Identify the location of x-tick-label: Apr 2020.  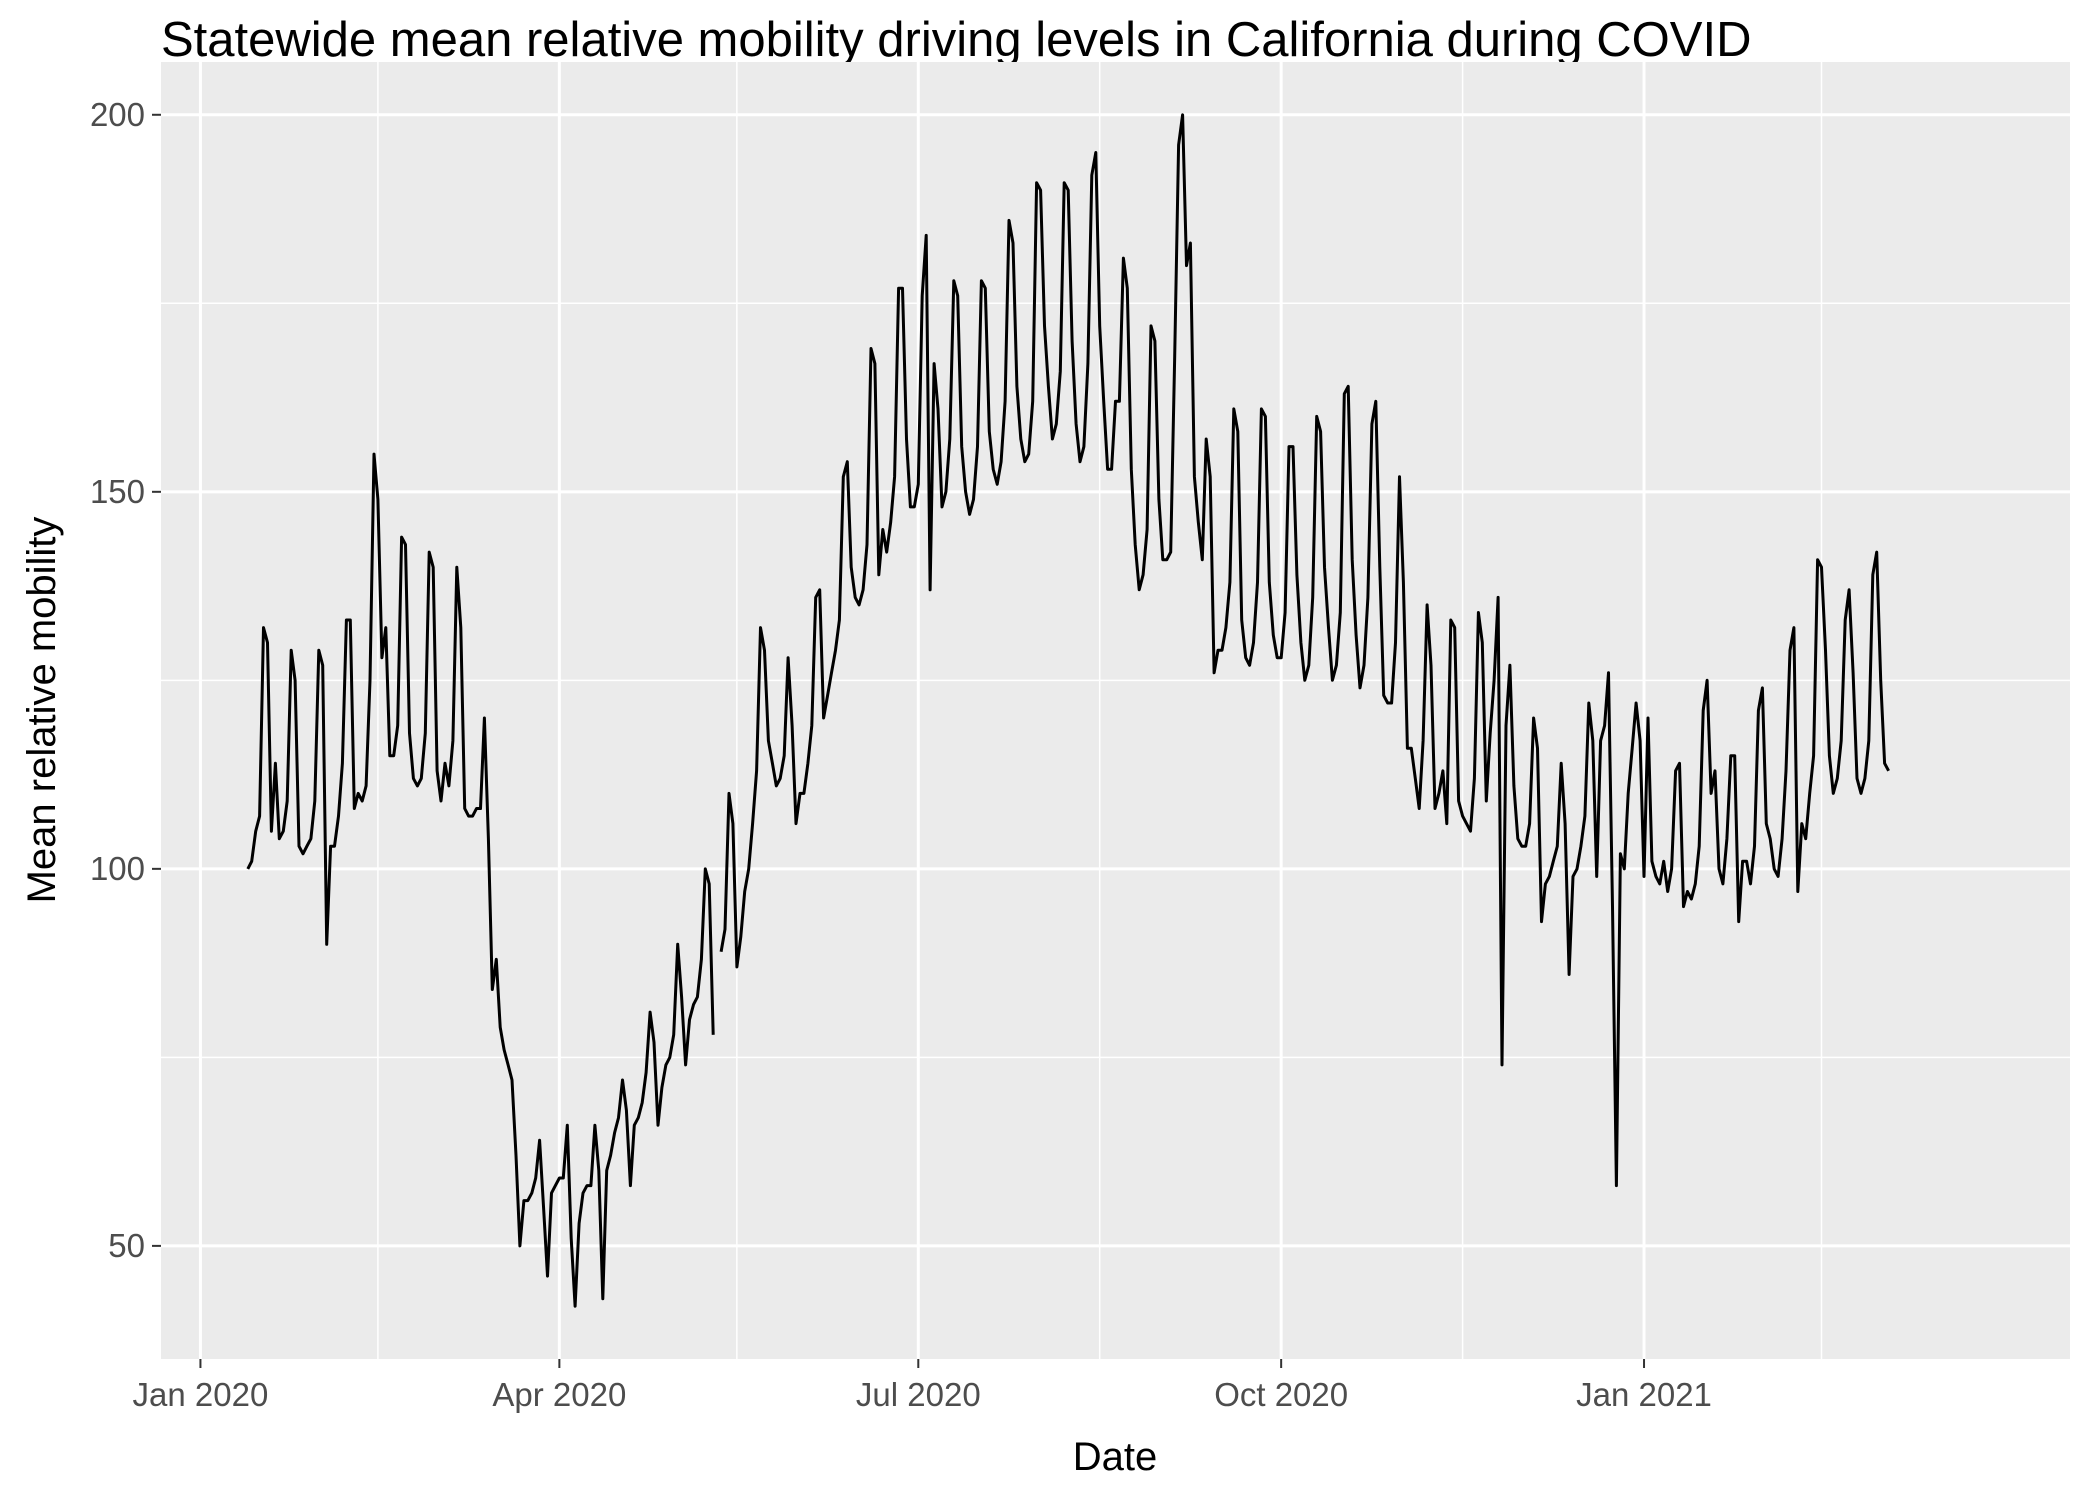
(559, 1394).